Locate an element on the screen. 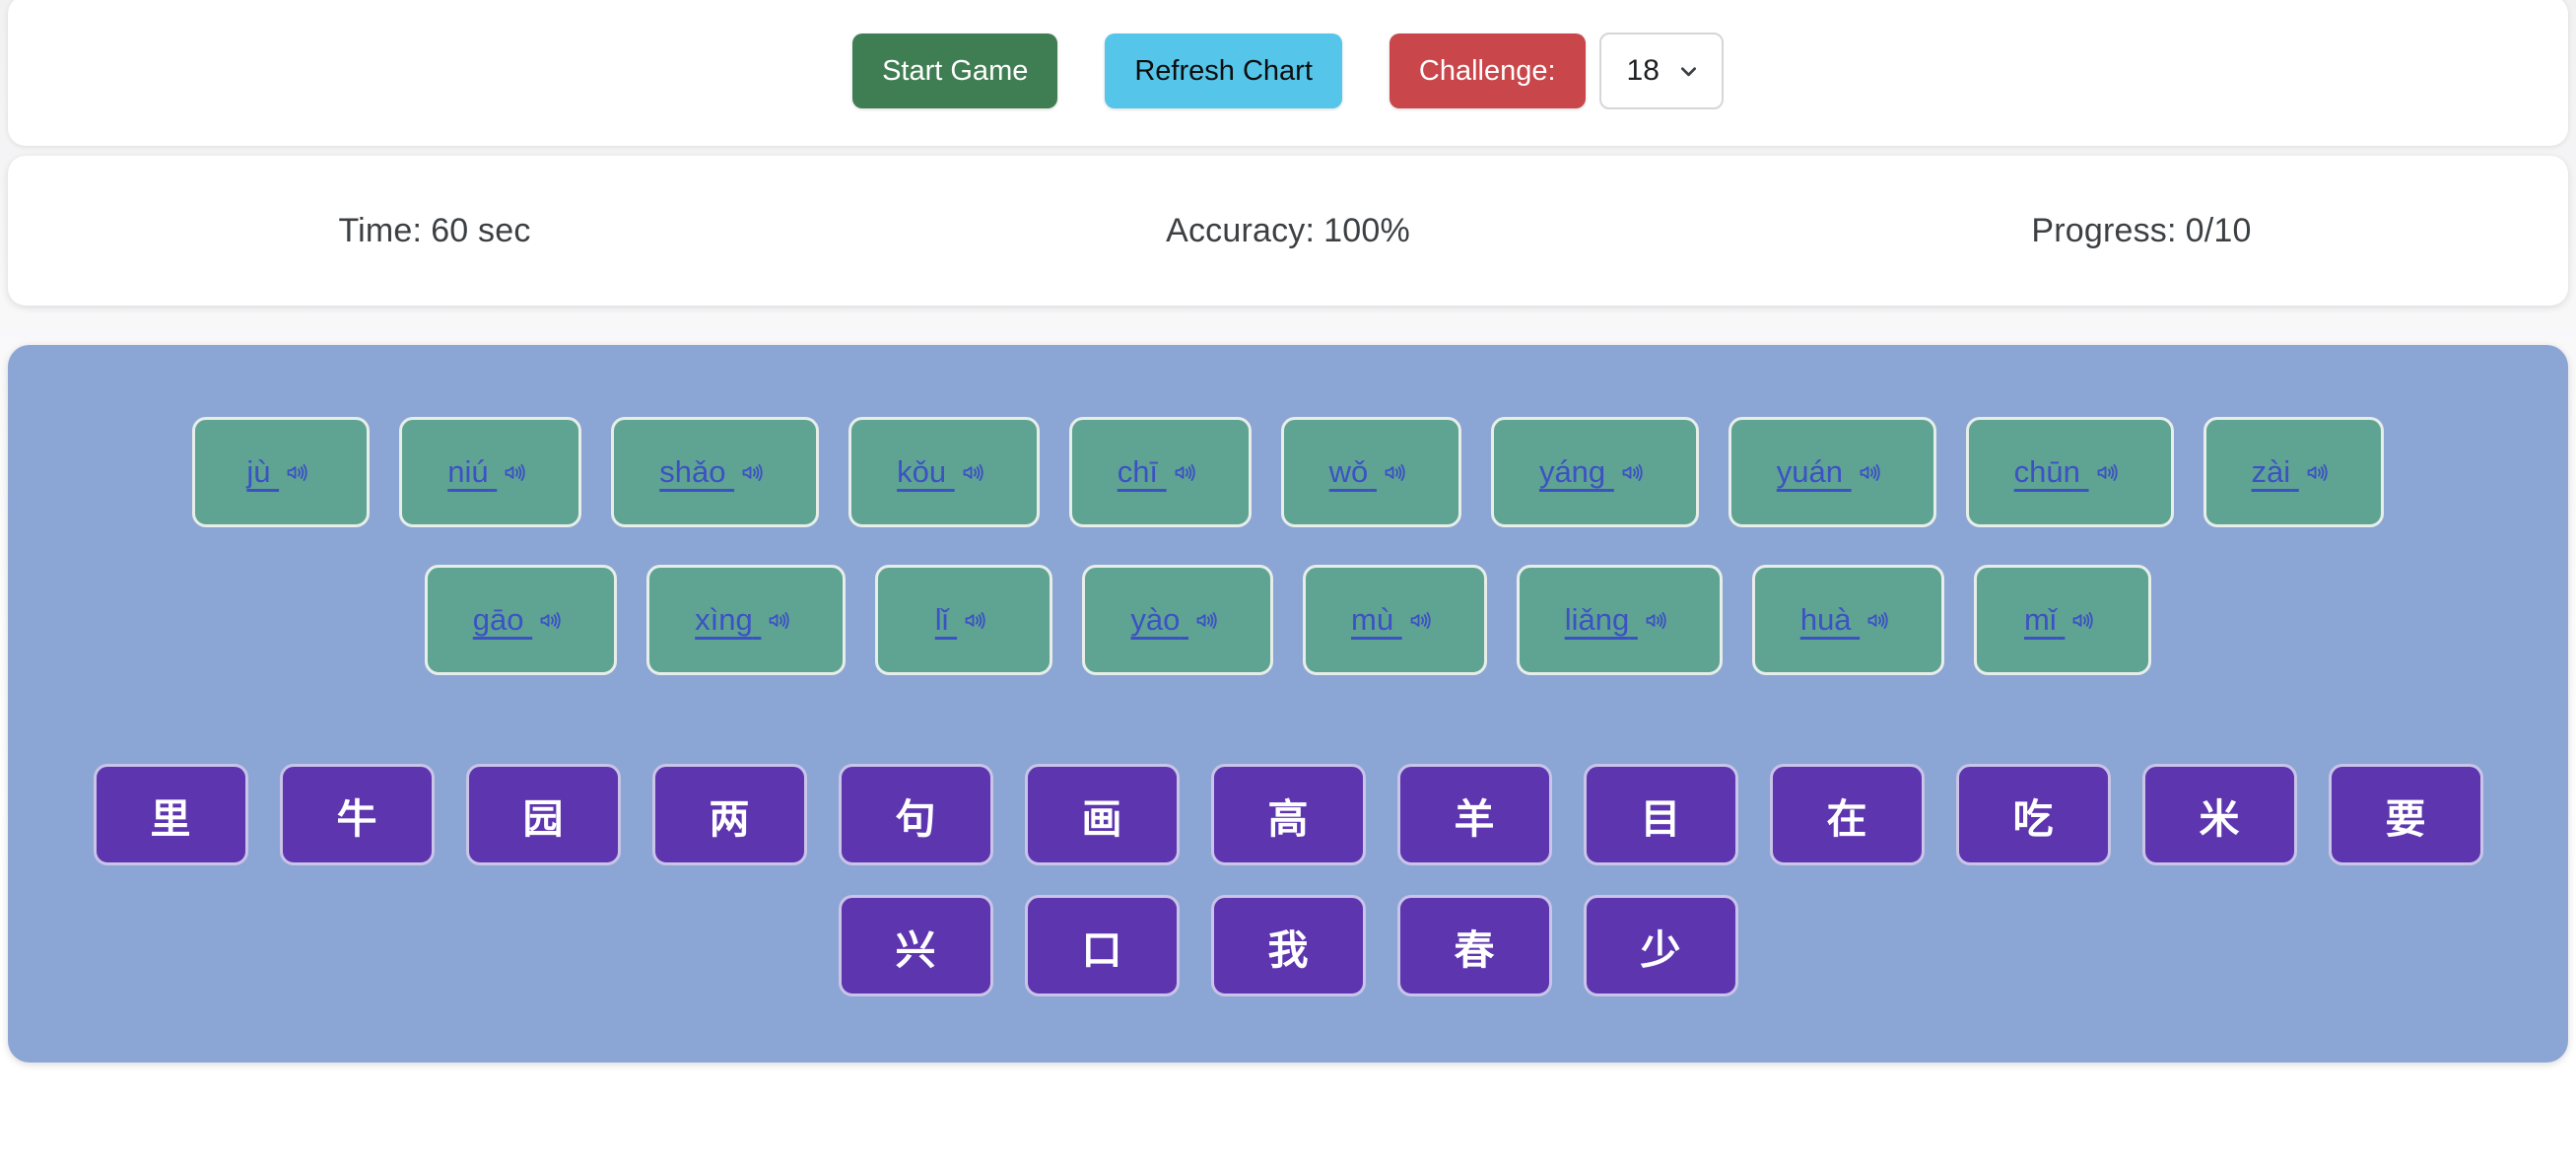 This screenshot has width=2576, height=1165. hanzi-label: 句 is located at coordinates (915, 818).